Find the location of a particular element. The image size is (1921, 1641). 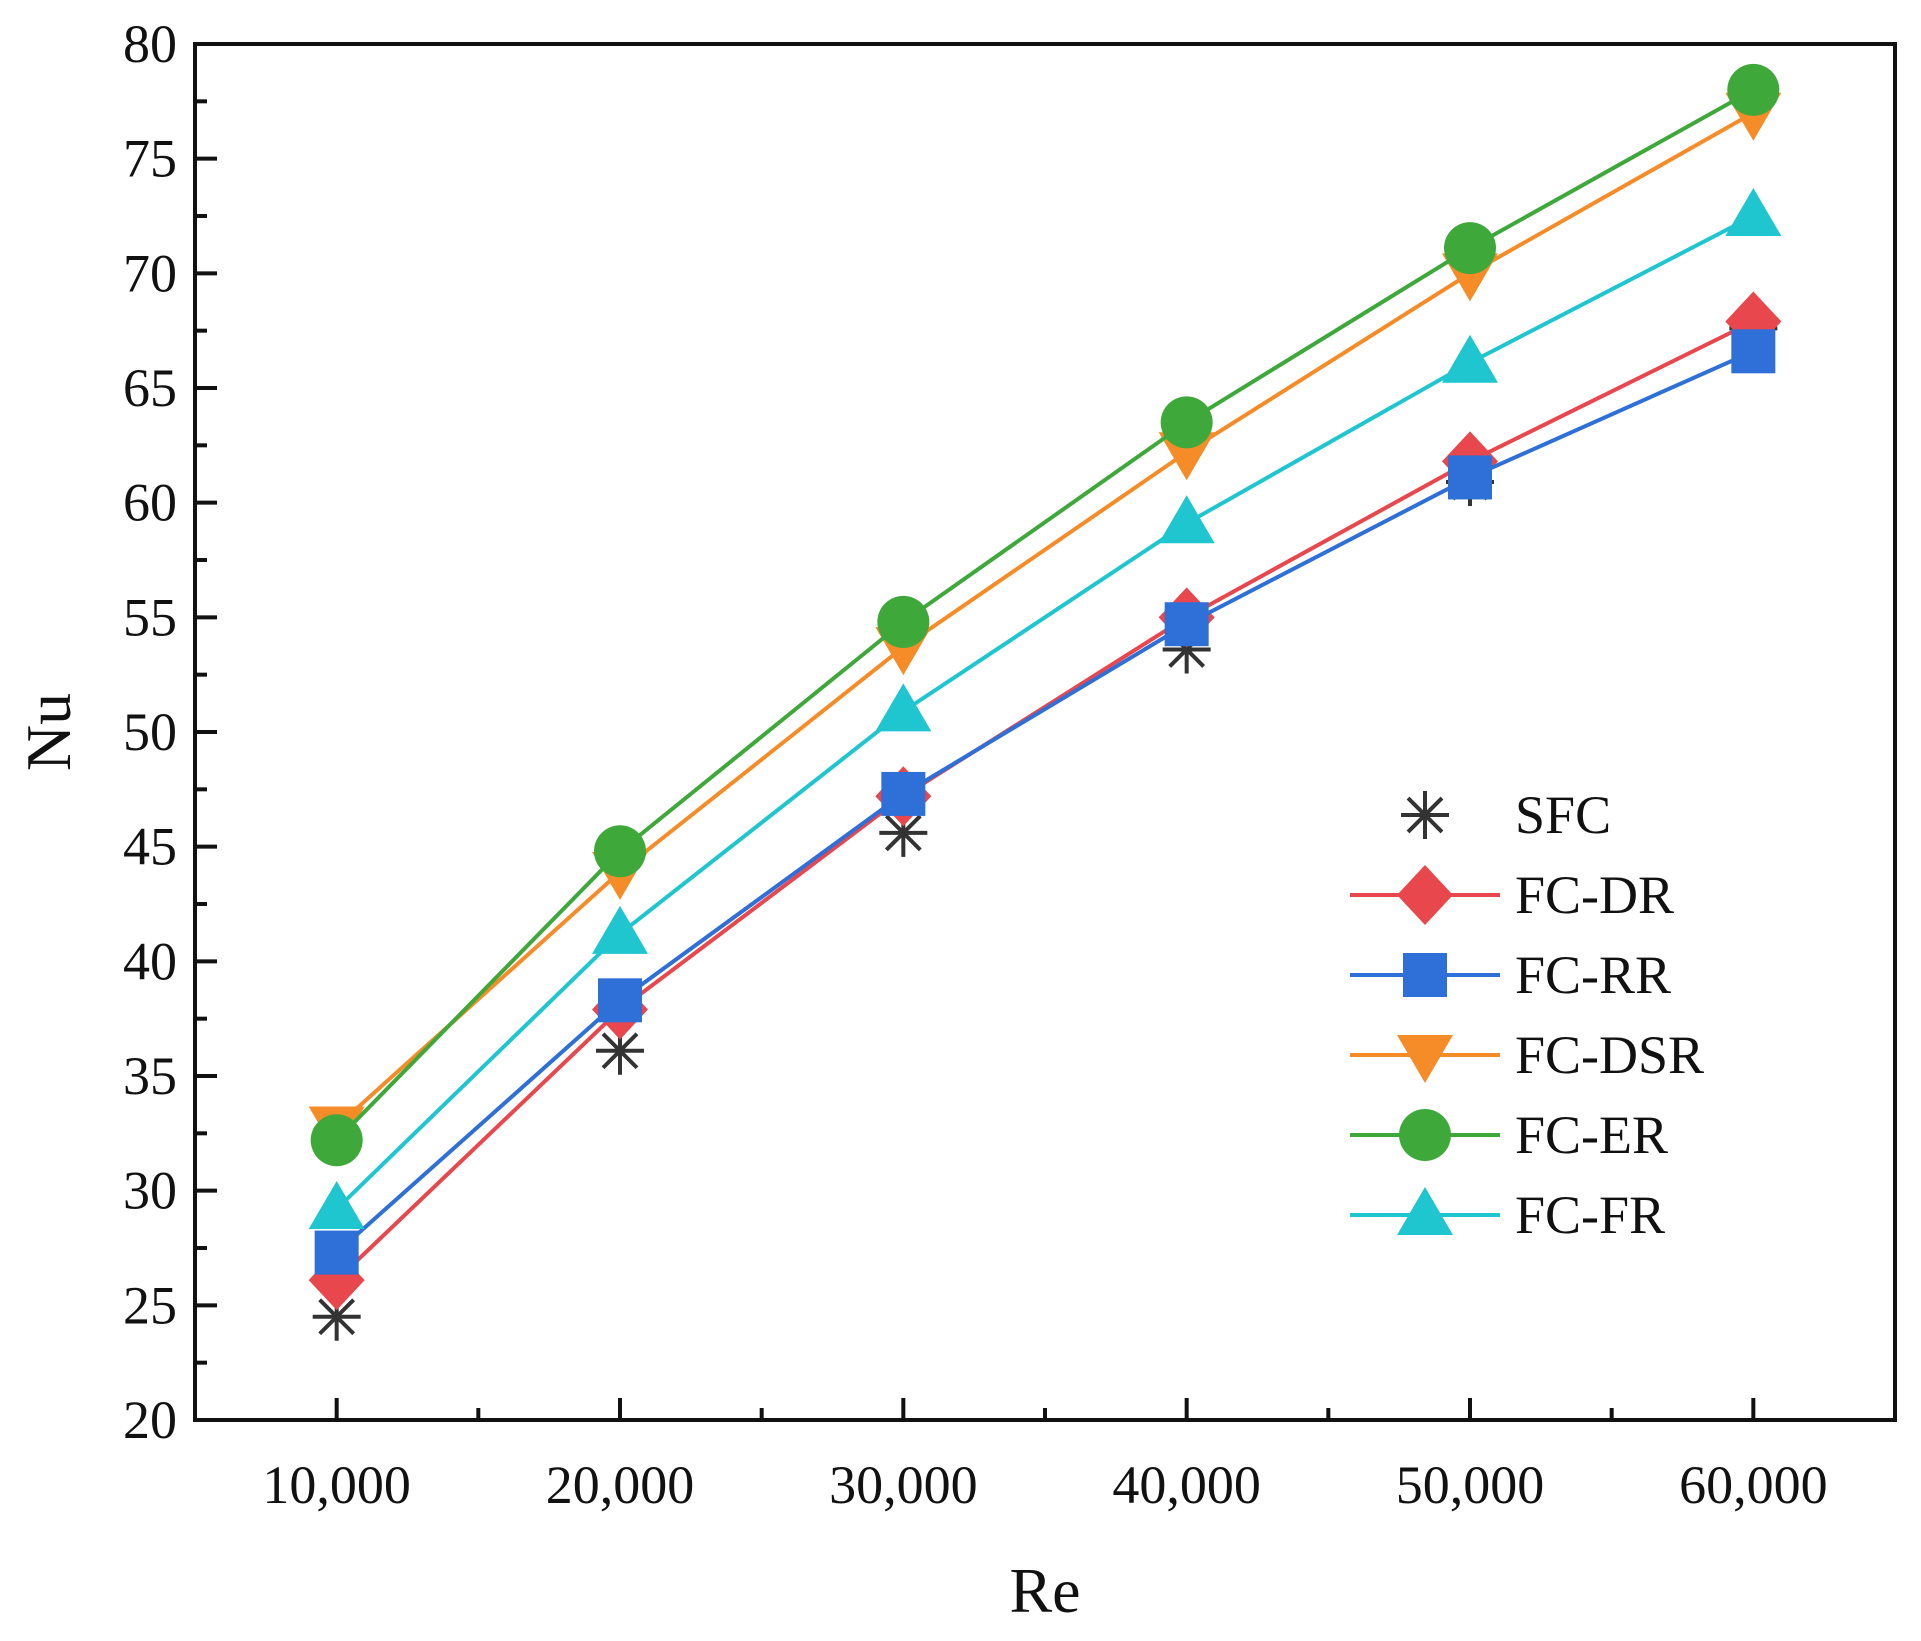

legend-item: FC-RR is located at coordinates (1510, 975).